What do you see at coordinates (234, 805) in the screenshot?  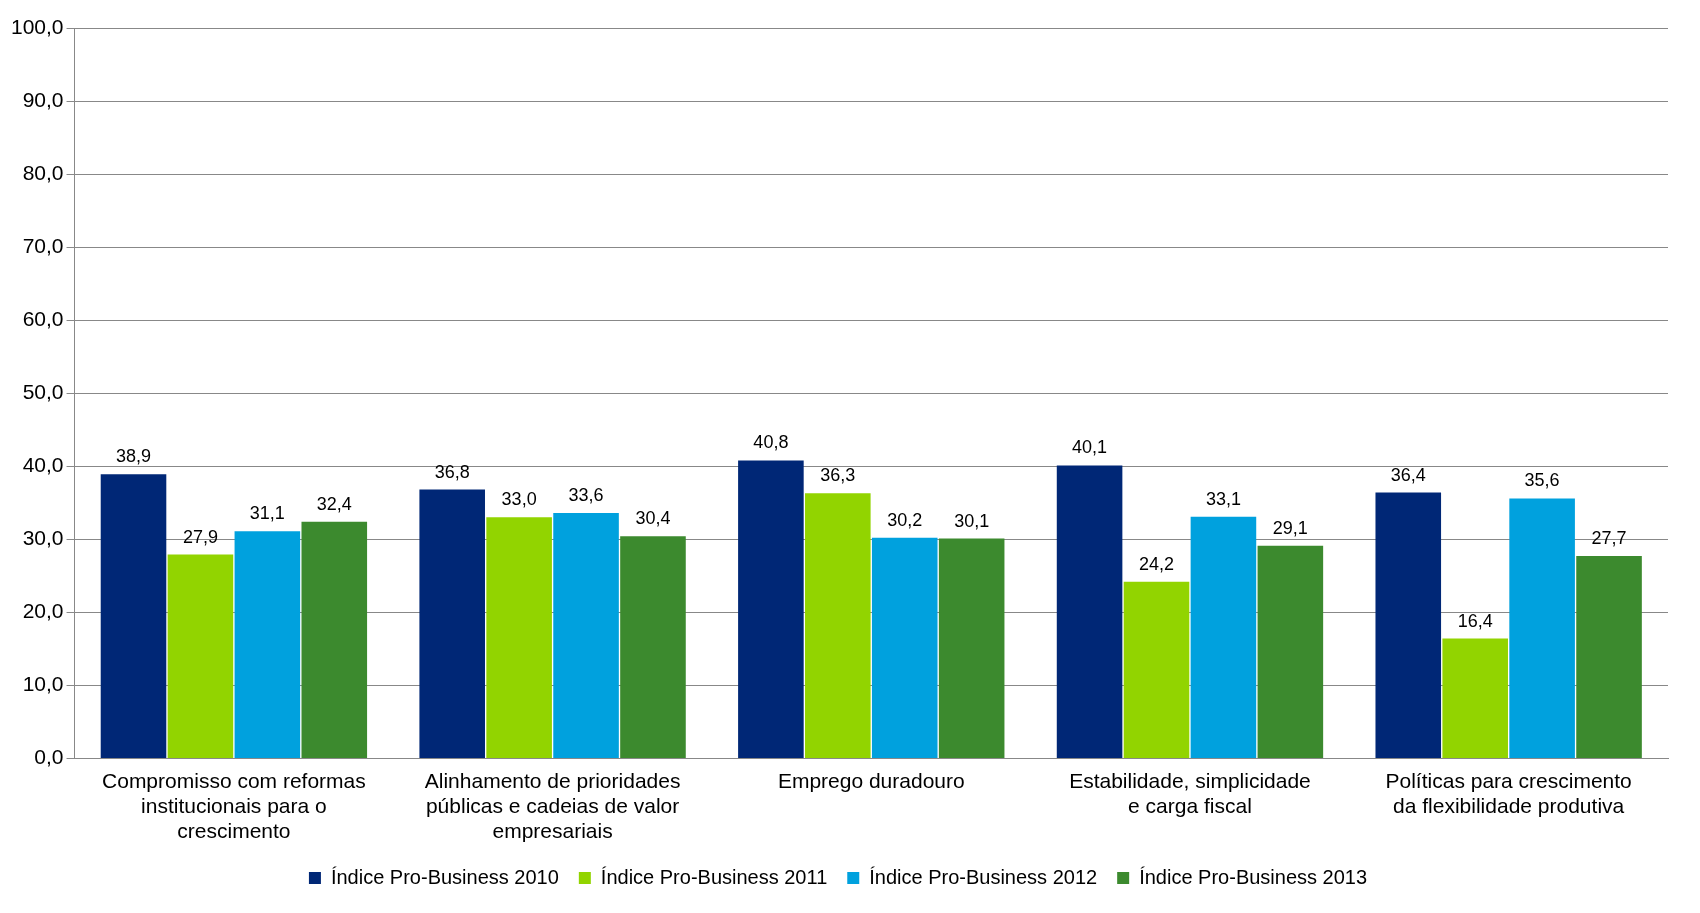 I see `x-tick-label: Compromisso com reformas institucionais para o crescimento` at bounding box center [234, 805].